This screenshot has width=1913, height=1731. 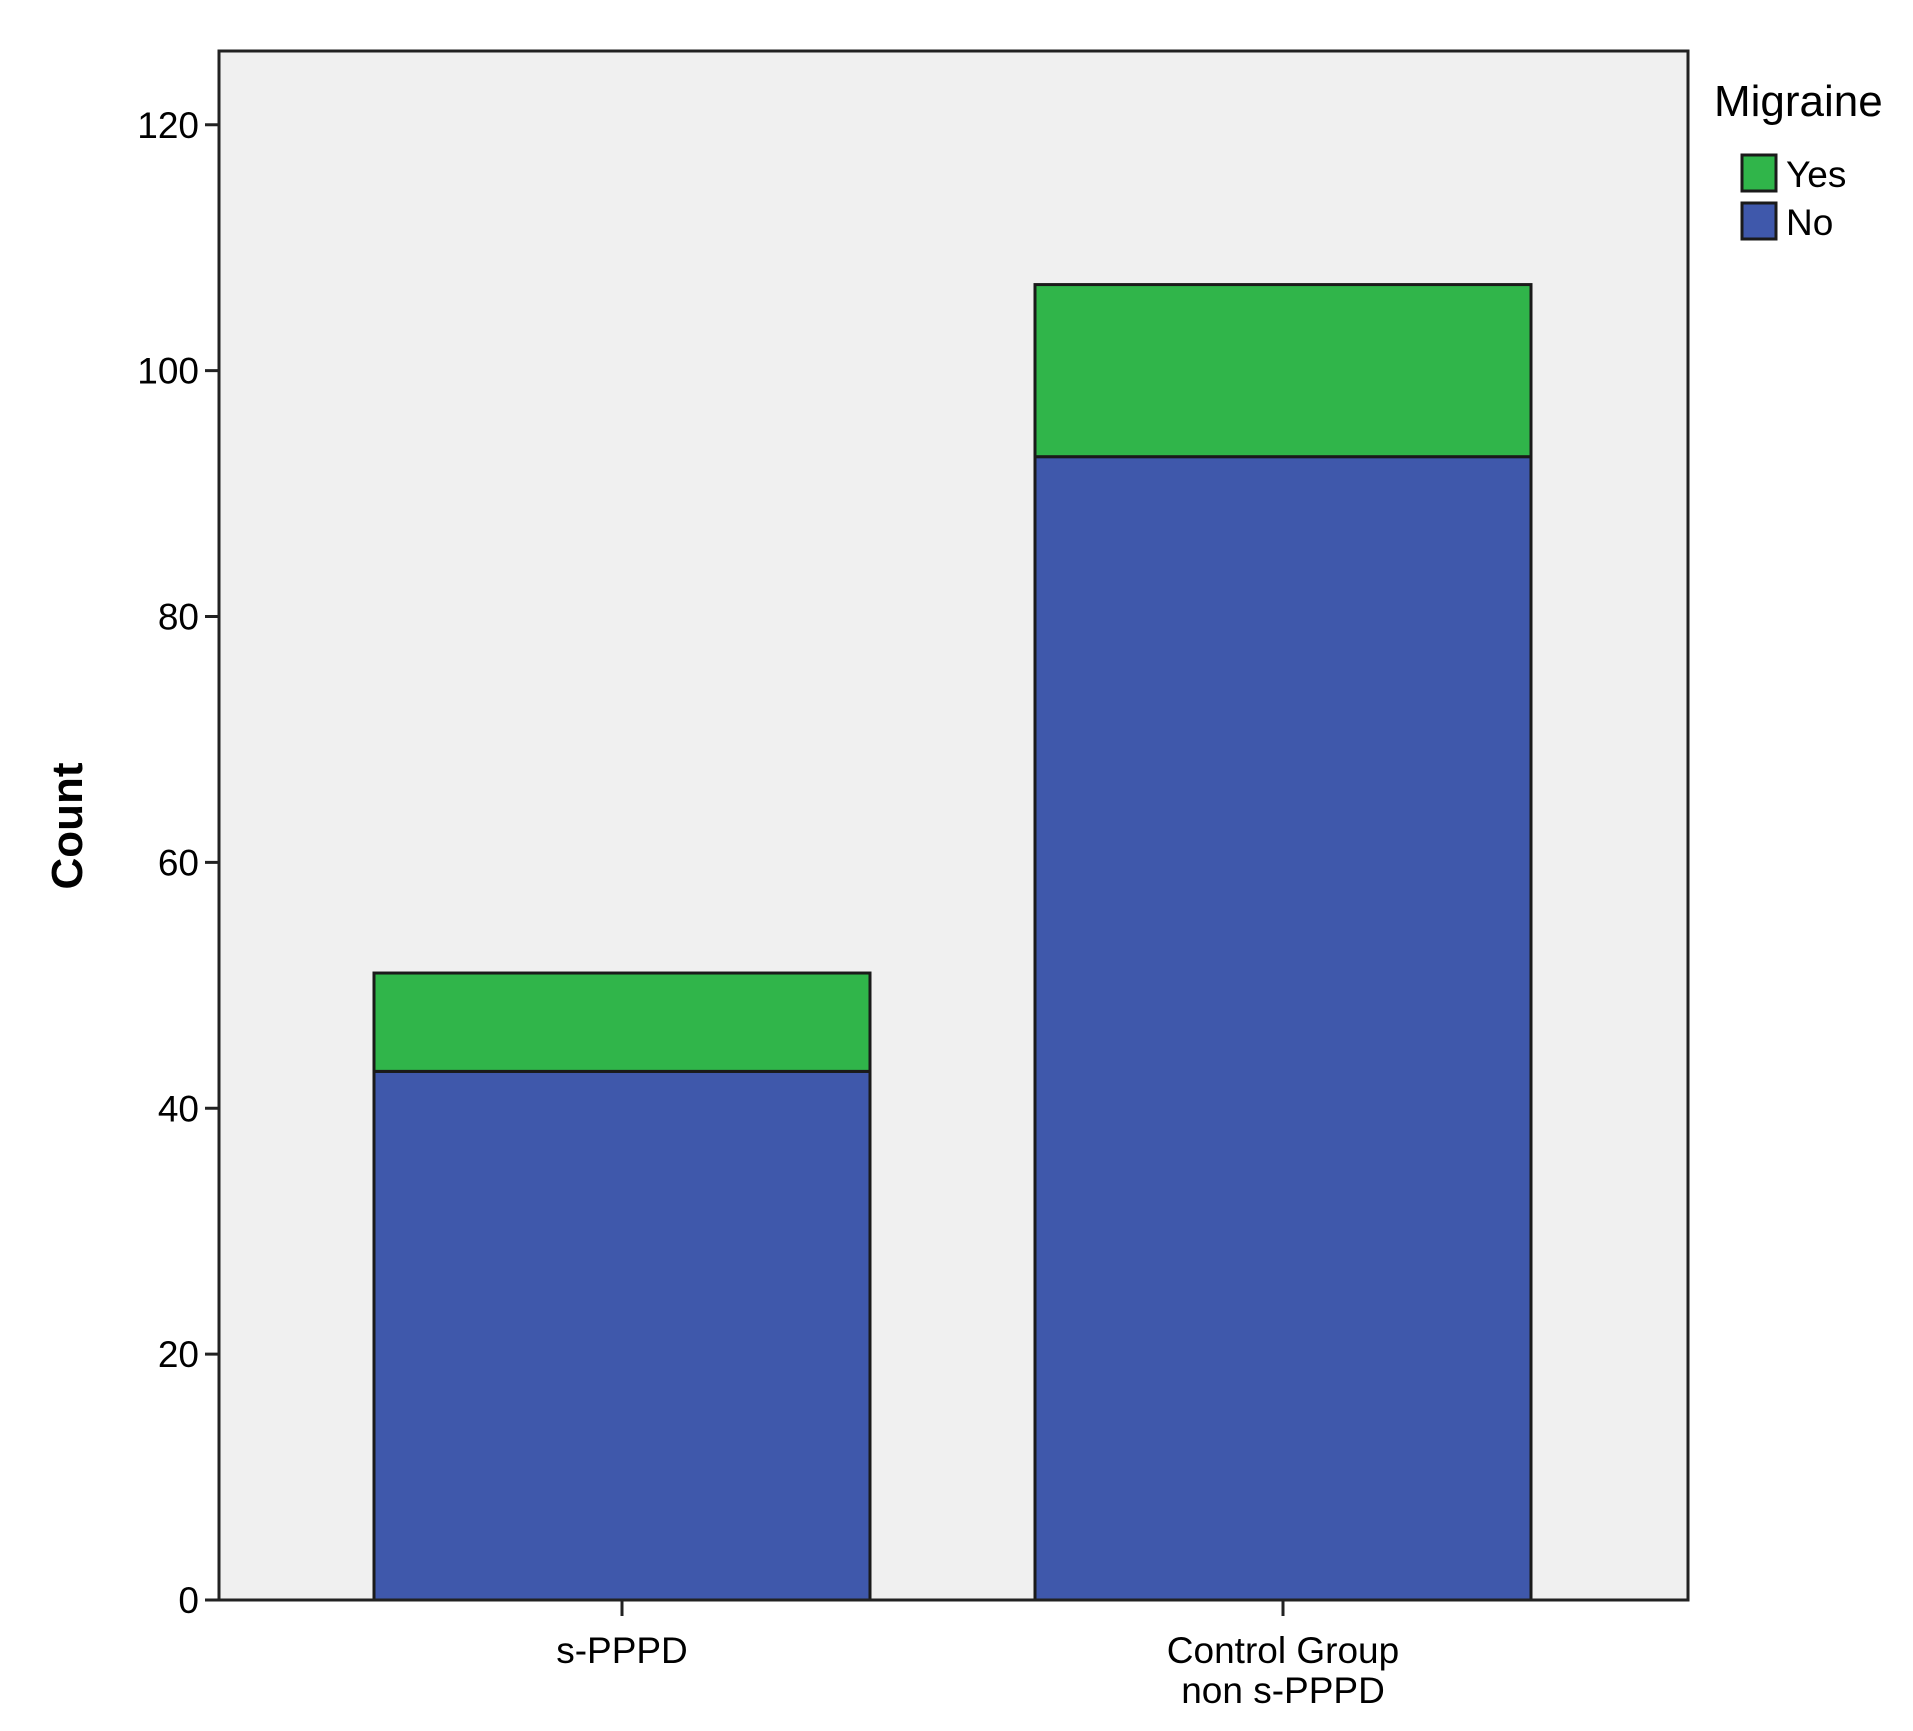 I want to click on x-category-label: non s-PPPD, so click(x=1283, y=1690).